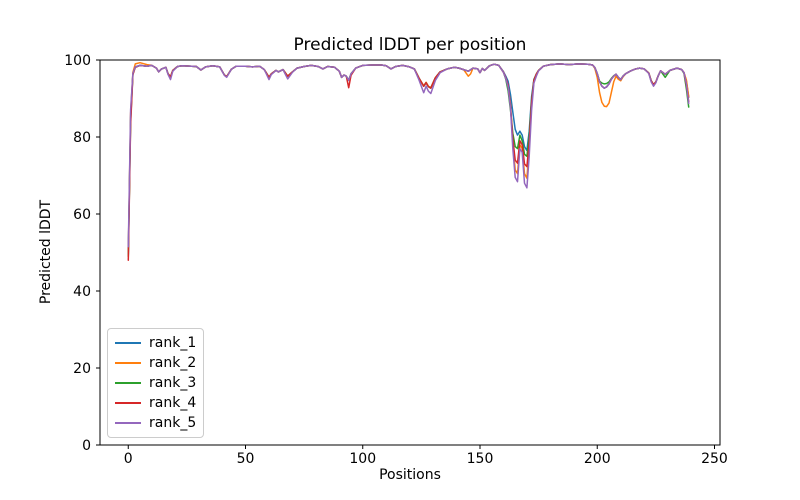 The height and width of the screenshot is (500, 800). I want to click on y-tick-label: 100, so click(77, 61).